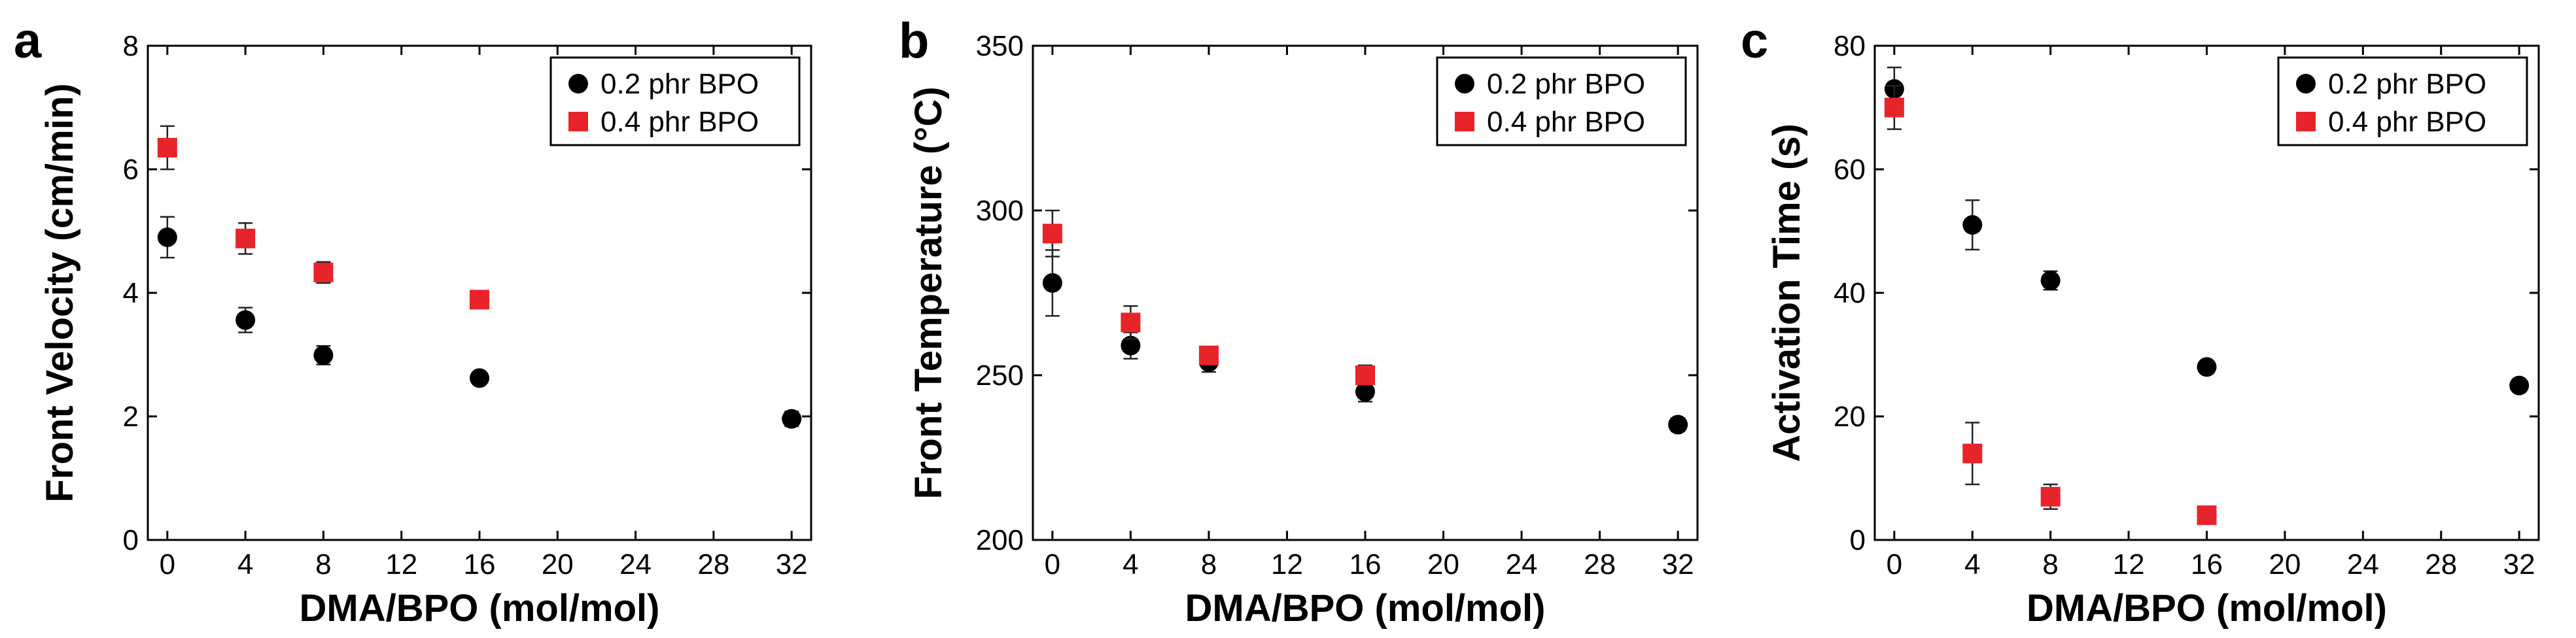 This screenshot has height=638, width=2576. Describe the element at coordinates (1850, 170) in the screenshot. I see `y-tick-label: 60` at that location.